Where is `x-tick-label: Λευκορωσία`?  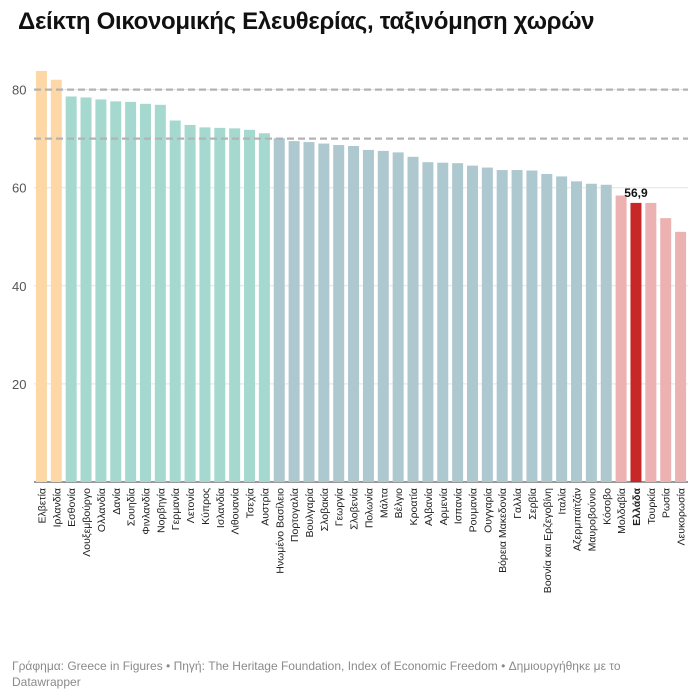 x-tick-label: Λευκορωσία is located at coordinates (682, 516).